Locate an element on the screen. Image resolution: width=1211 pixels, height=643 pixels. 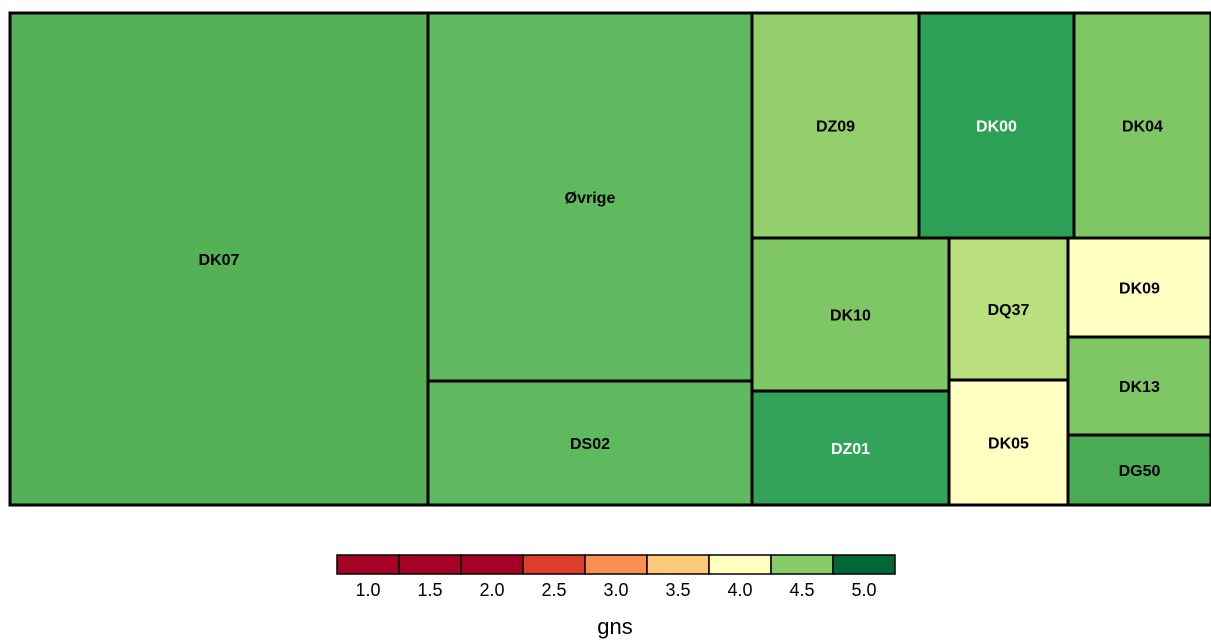
legend-tick-label: 1.5 is located at coordinates (429, 590).